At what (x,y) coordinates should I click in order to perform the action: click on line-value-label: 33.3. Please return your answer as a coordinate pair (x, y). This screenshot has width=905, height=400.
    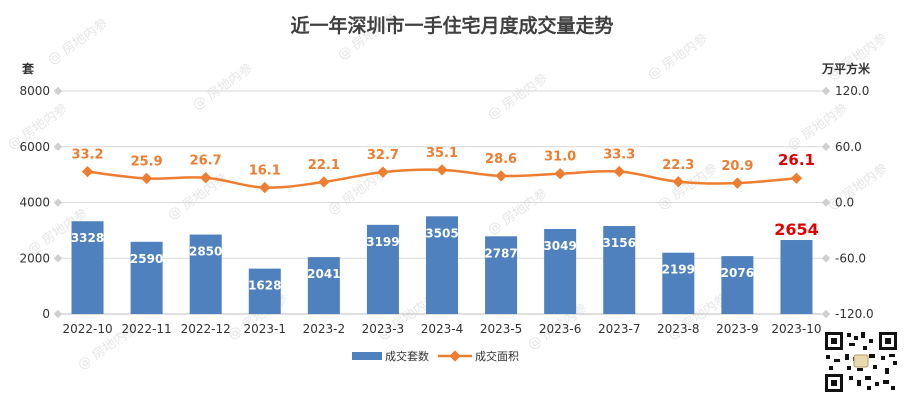
    Looking at the image, I should click on (619, 155).